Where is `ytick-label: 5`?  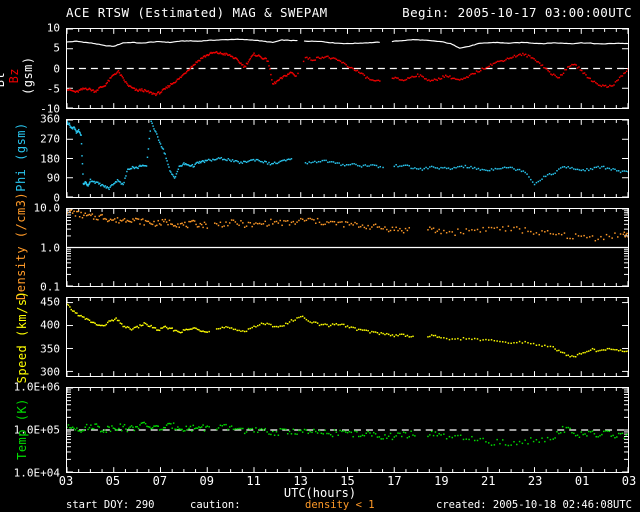
ytick-label: 5 is located at coordinates (56, 48).